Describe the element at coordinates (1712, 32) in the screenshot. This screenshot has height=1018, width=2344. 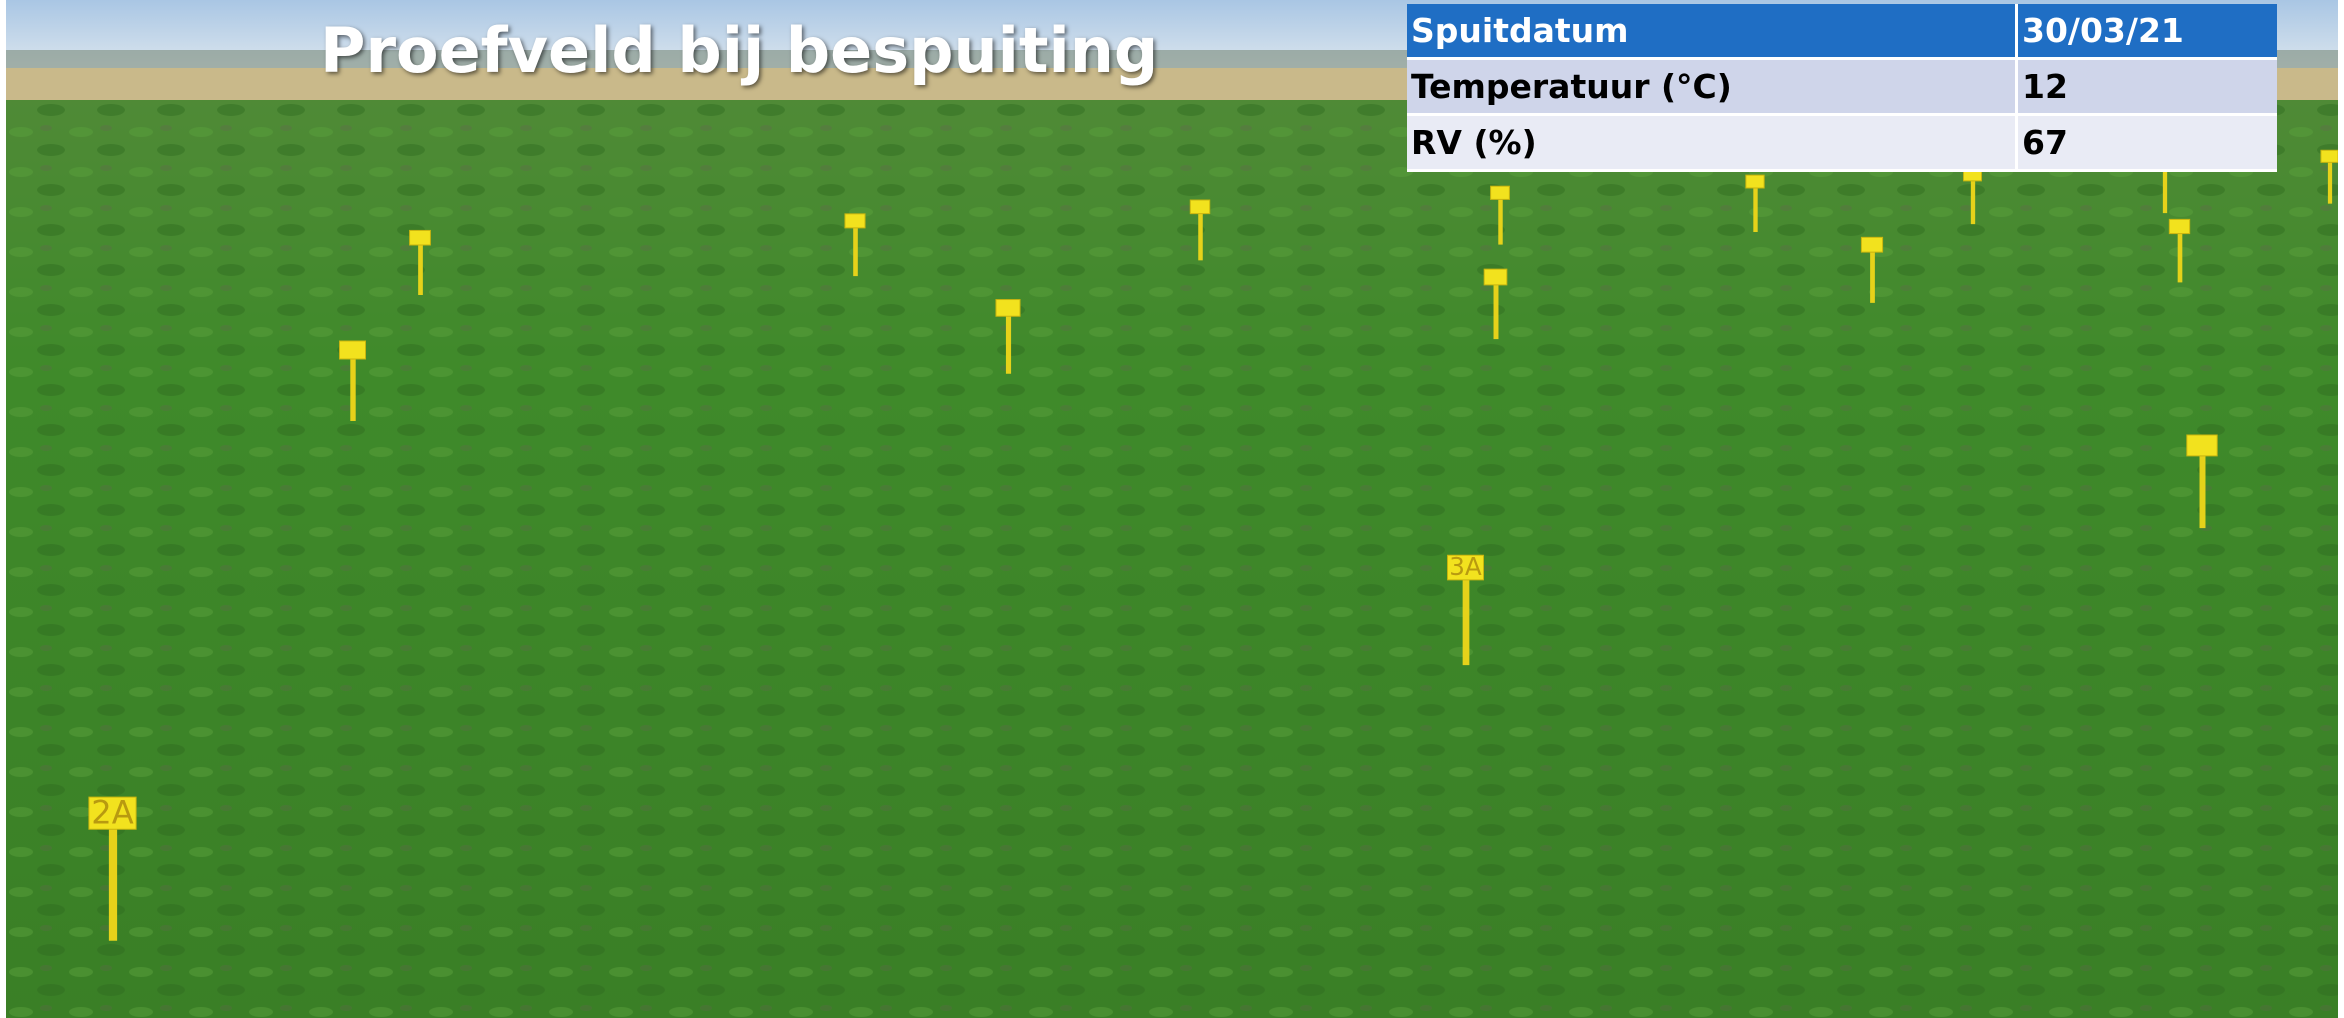
I see `cell: Spuitdatum` at that location.